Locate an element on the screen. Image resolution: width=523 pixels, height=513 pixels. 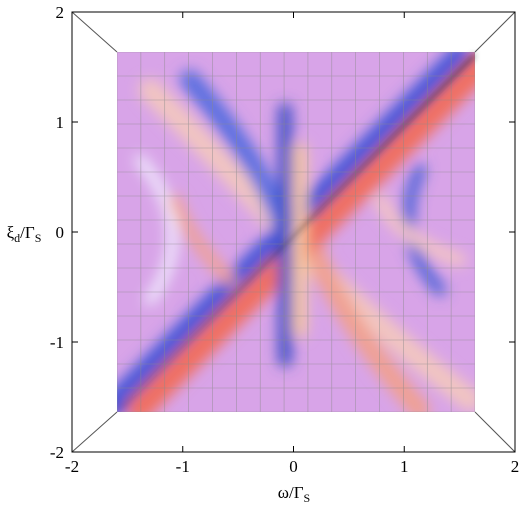
y-label-sub: S is located at coordinates (38, 238).